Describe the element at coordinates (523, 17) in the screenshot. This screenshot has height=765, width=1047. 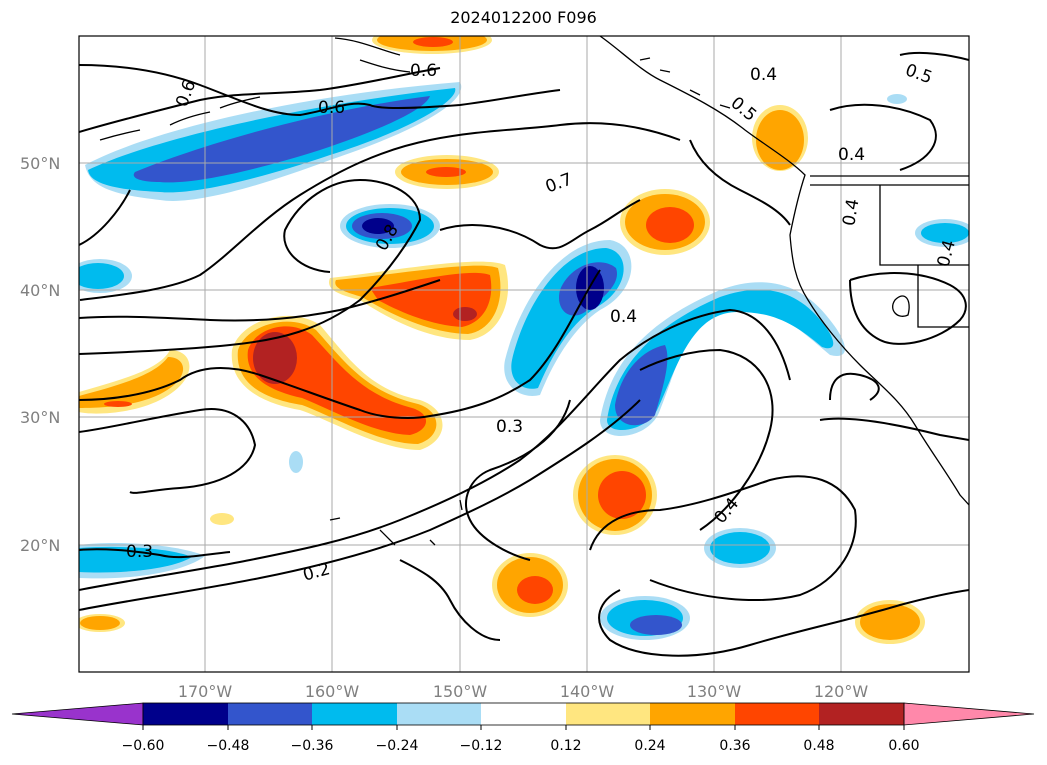
I see `plot-title: 2024012200 F096` at that location.